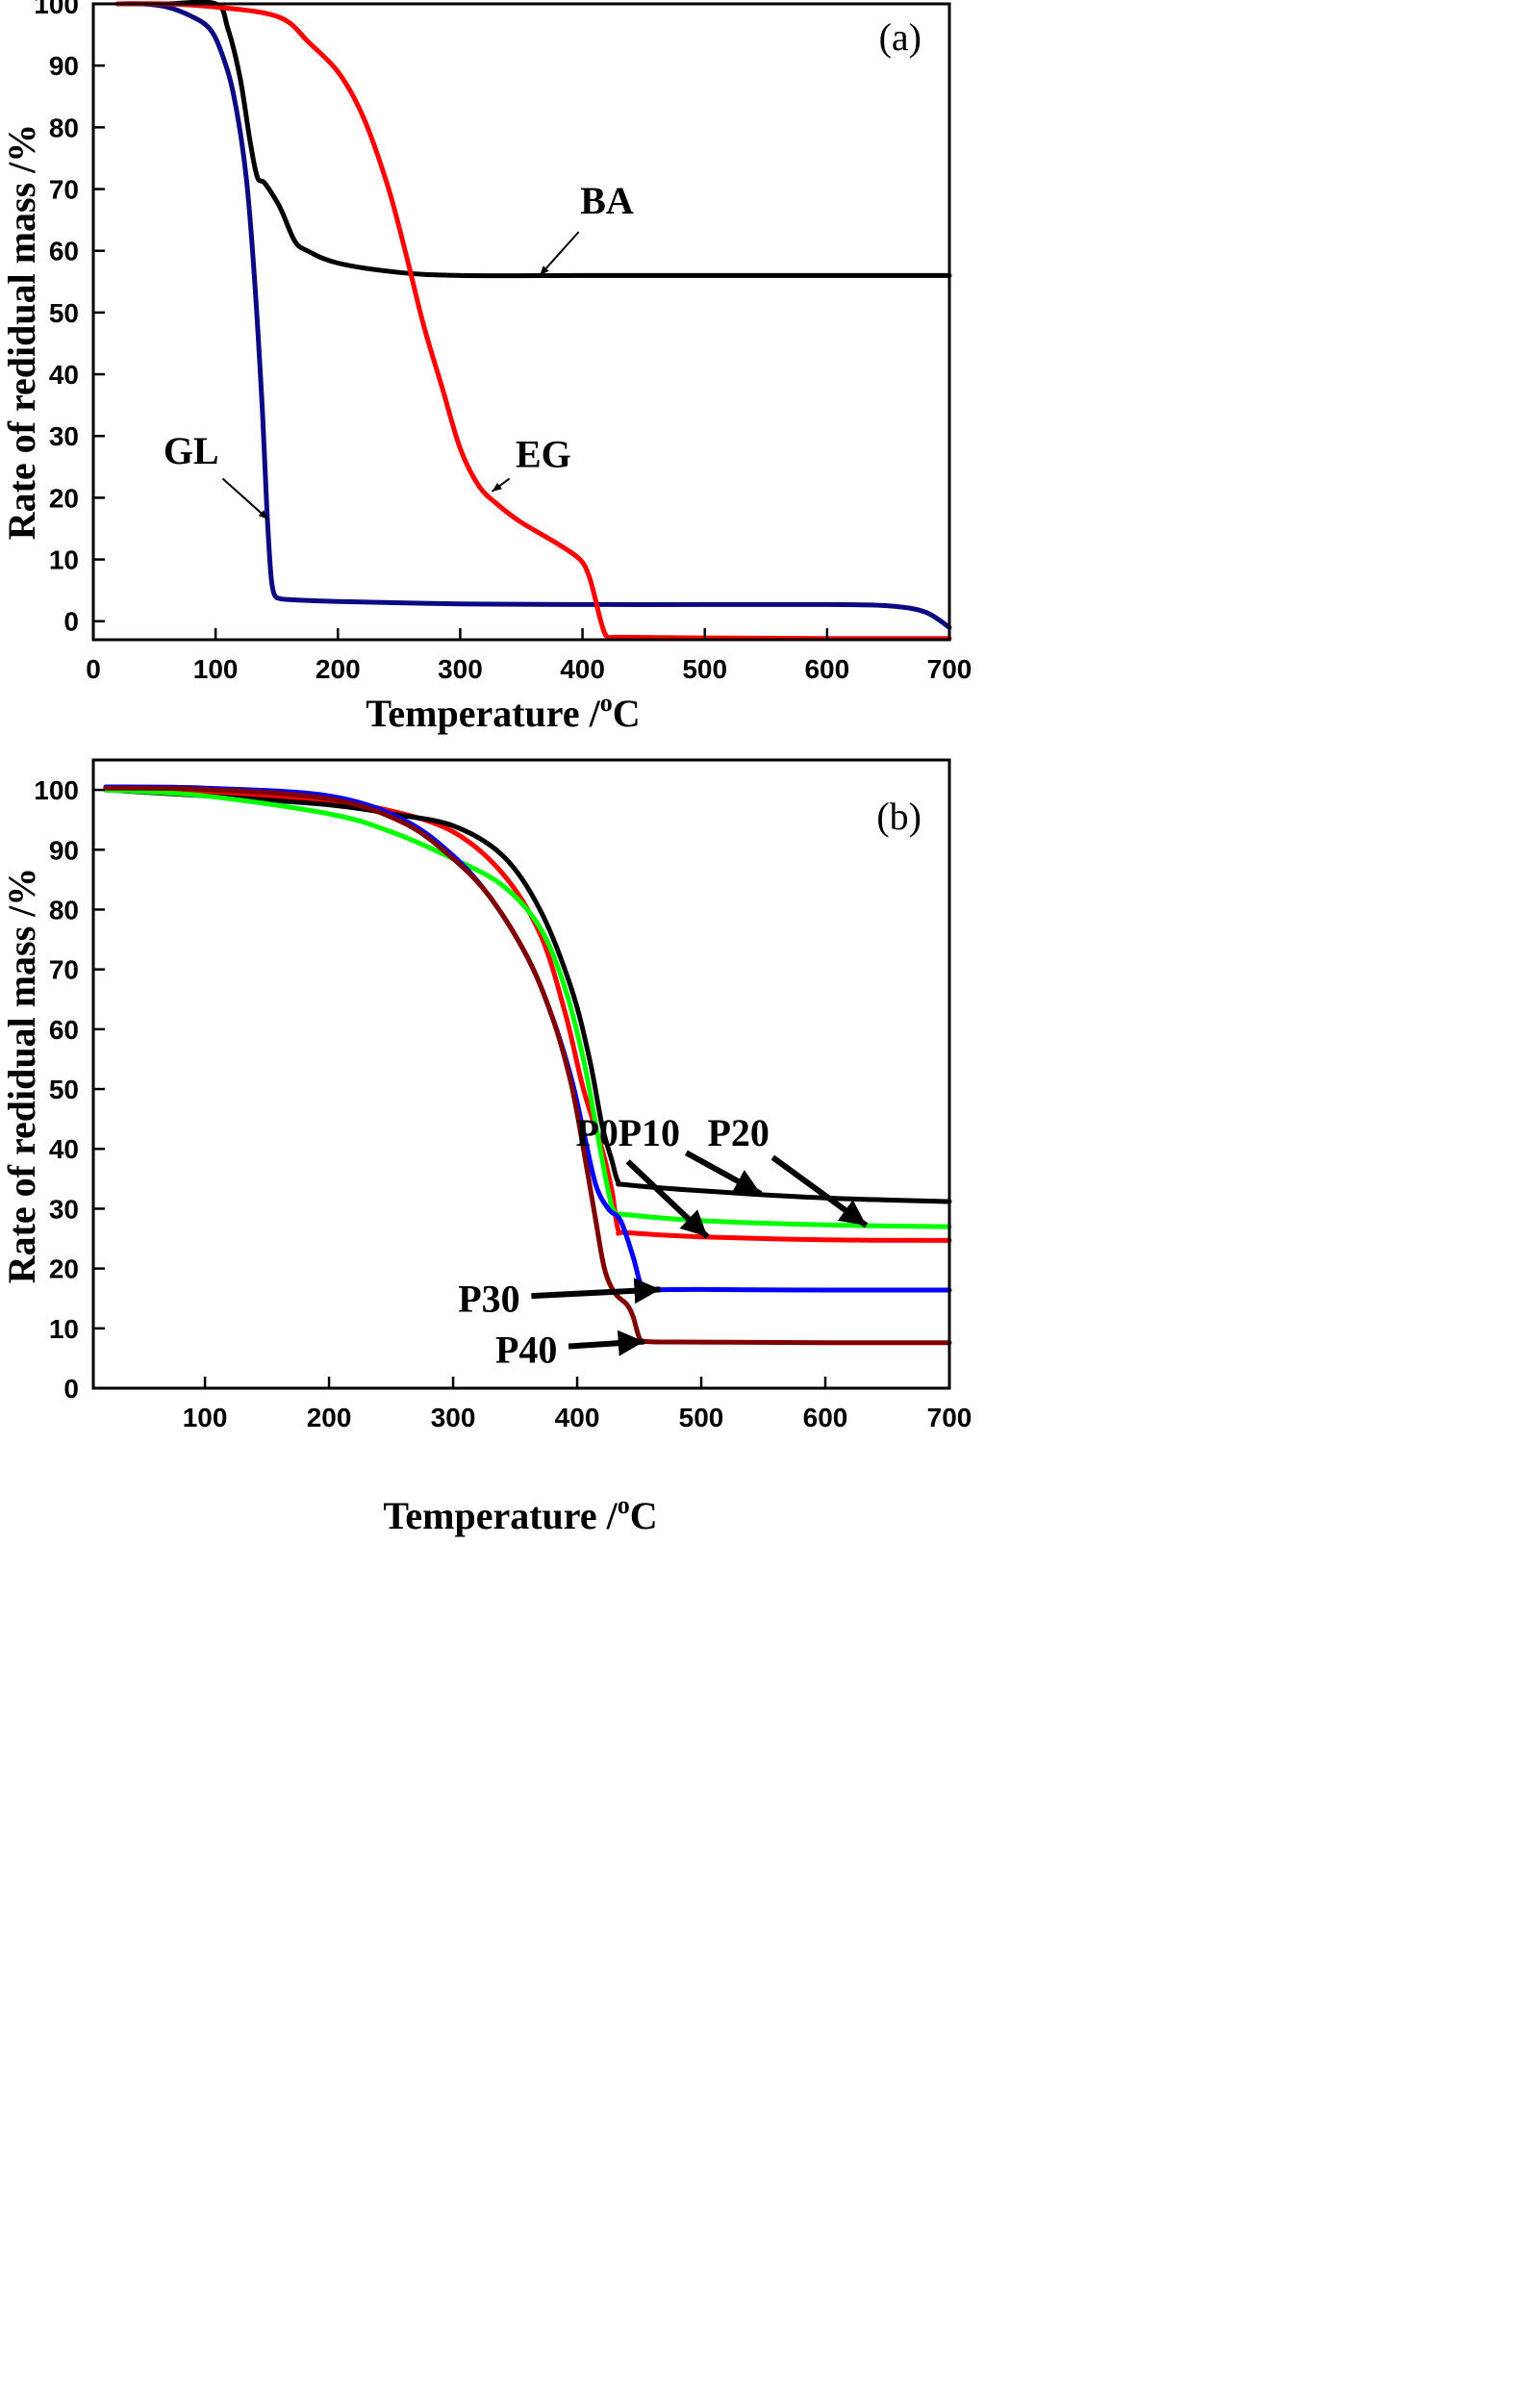 This screenshot has height=2406, width=1540. I want to click on series-p30-curve, so click(527, 1038).